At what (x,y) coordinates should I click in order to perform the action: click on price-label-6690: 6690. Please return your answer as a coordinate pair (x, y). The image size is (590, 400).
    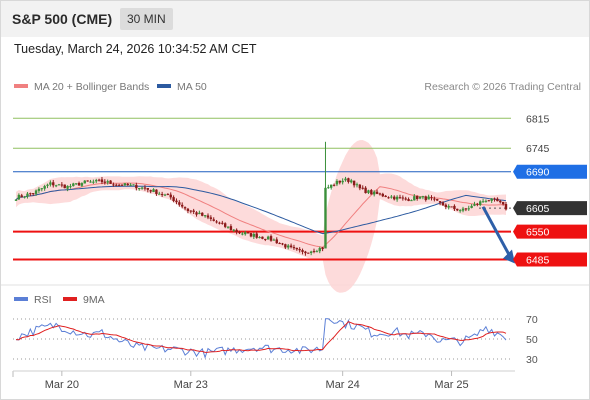
    Looking at the image, I should click on (550, 171).